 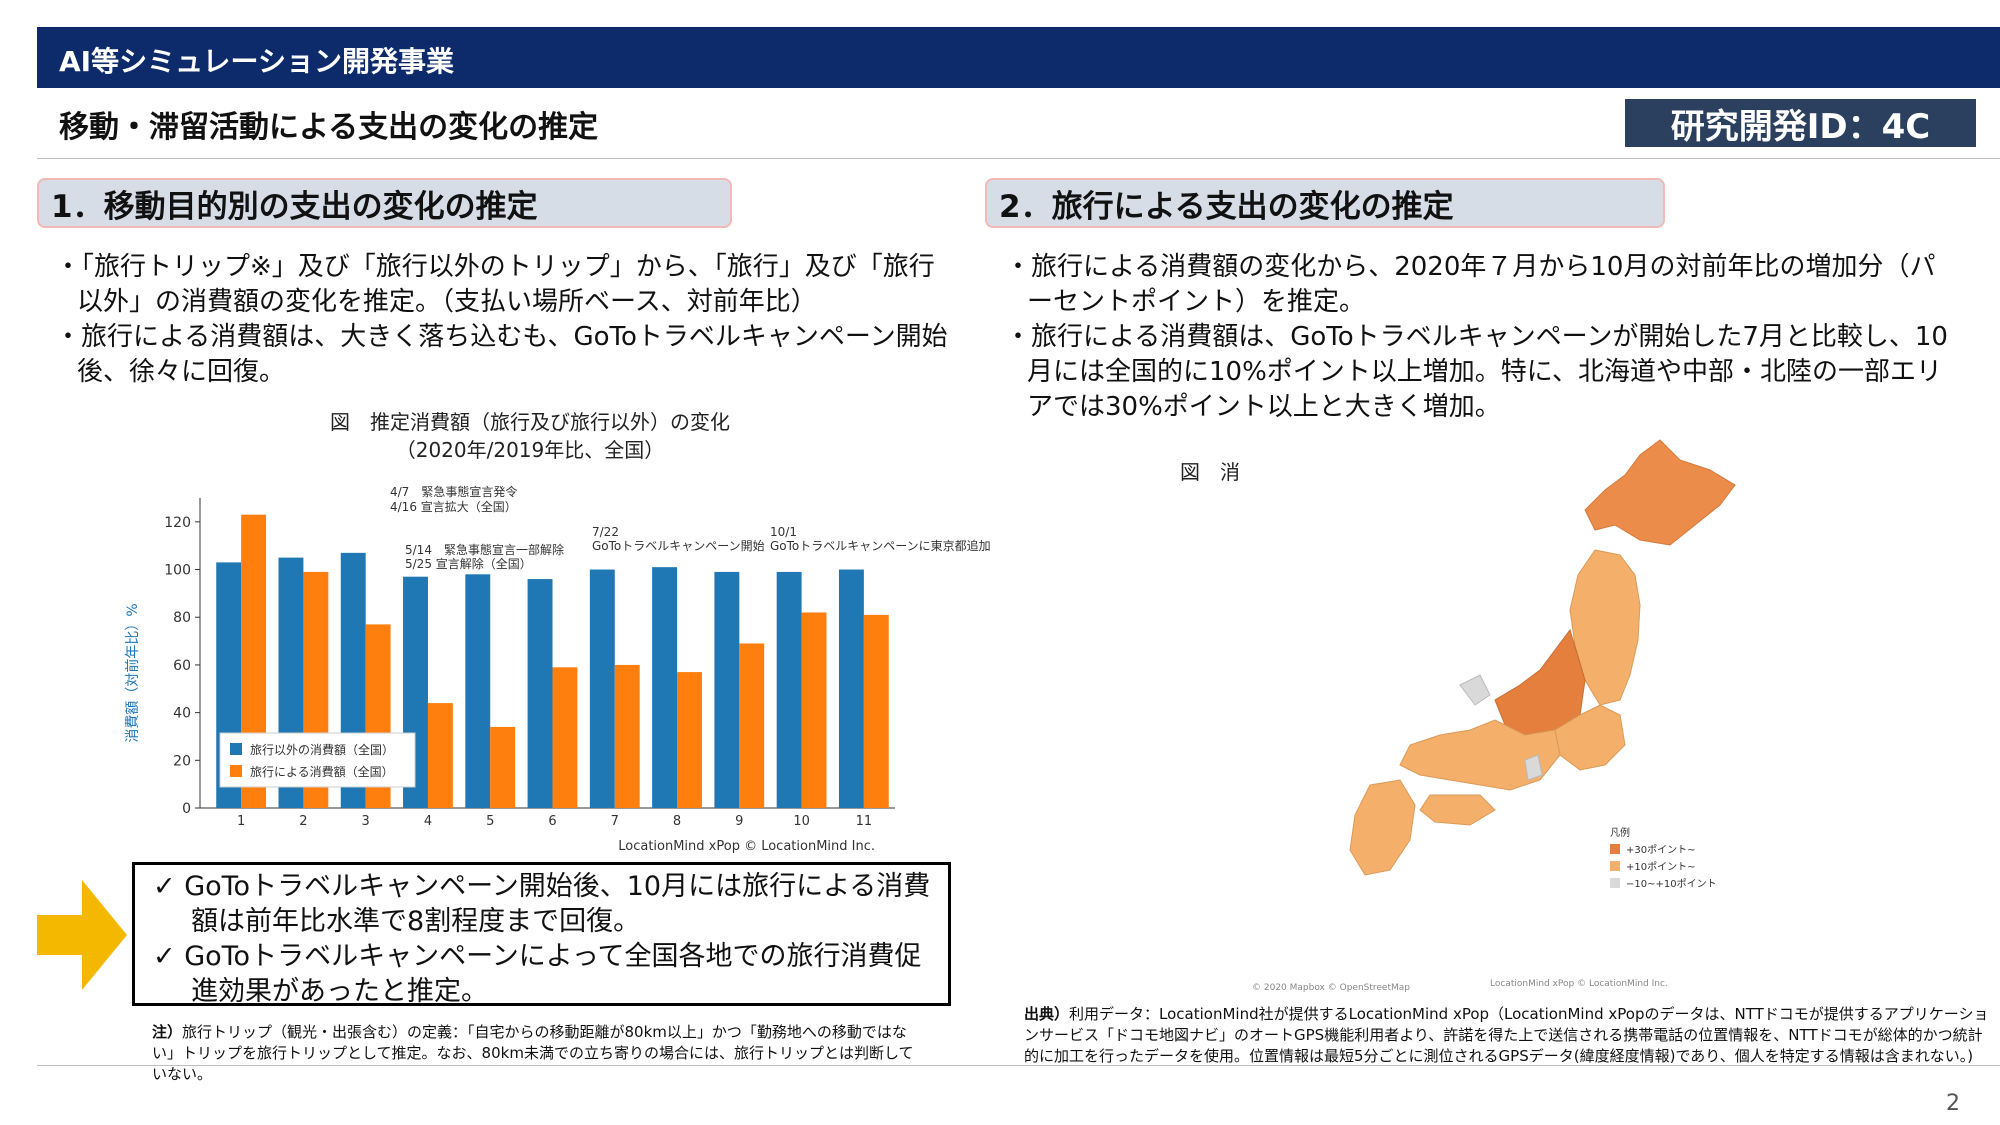 I want to click on chart-annotation: 4/16 宣言拡大（全国）, so click(x=453, y=506).